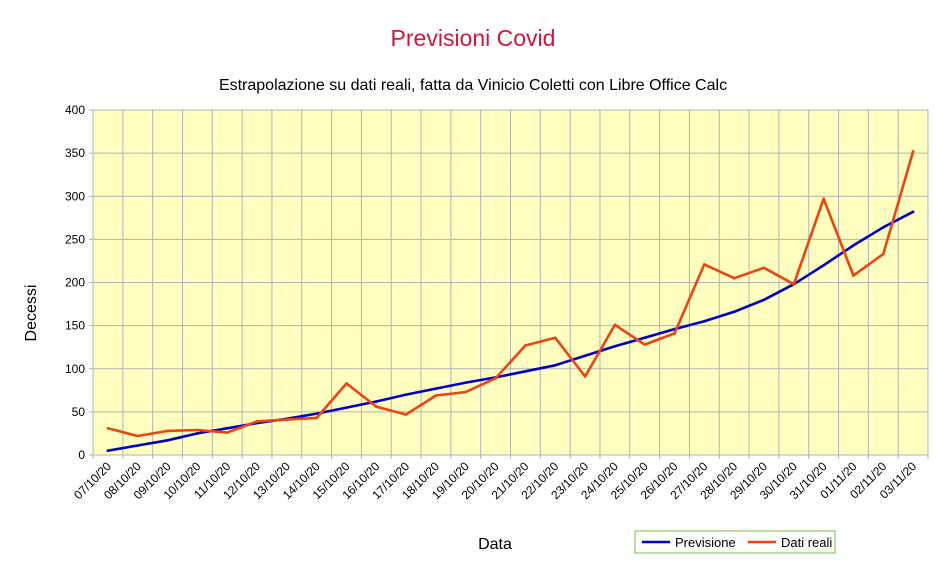  What do you see at coordinates (495, 544) in the screenshot?
I see `x-axis-label: Data` at bounding box center [495, 544].